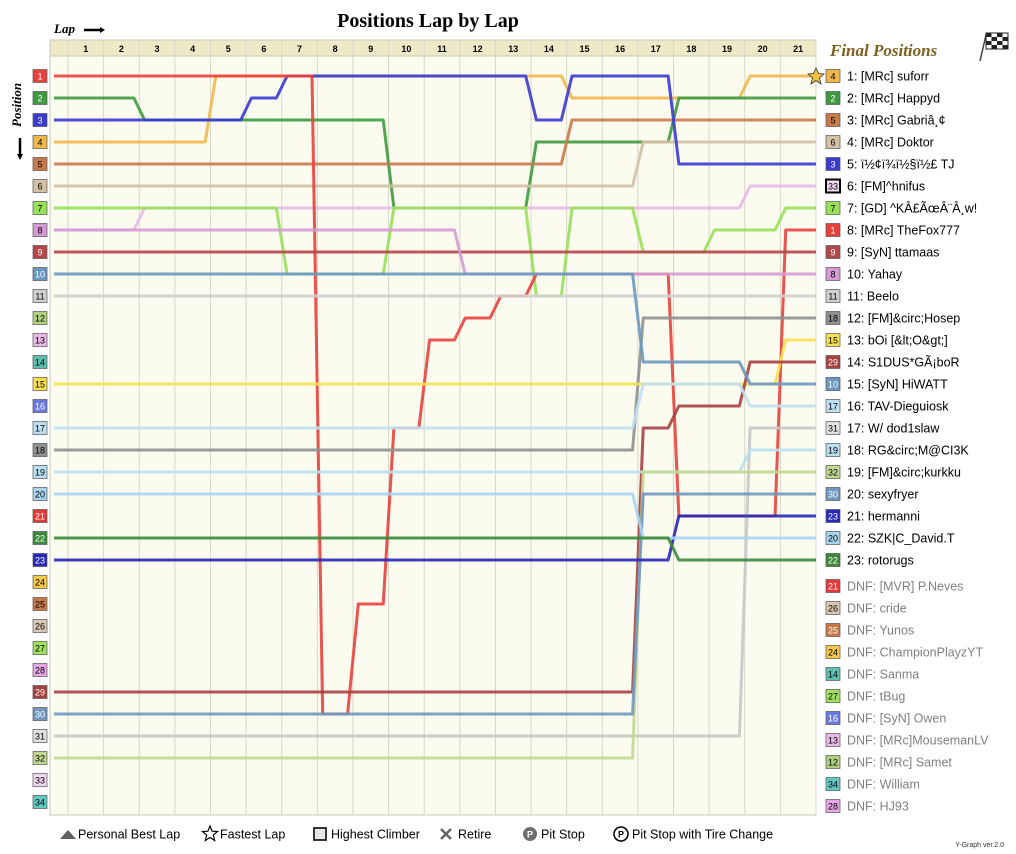 The image size is (1016, 854). Describe the element at coordinates (39, 99) in the screenshot. I see `start-position-number: 2` at that location.